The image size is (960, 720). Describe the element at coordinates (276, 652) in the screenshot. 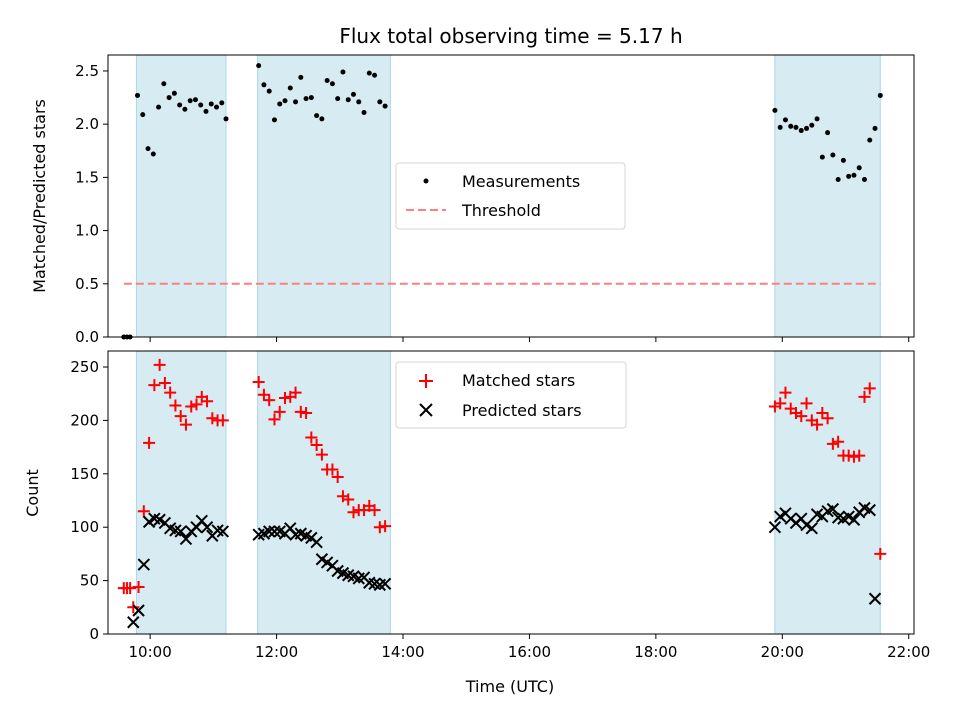

I see `x-tick-label: 12:00` at that location.